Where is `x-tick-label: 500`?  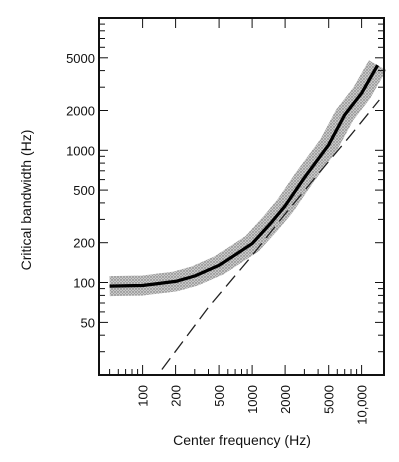
x-tick-label: 500 is located at coordinates (219, 396).